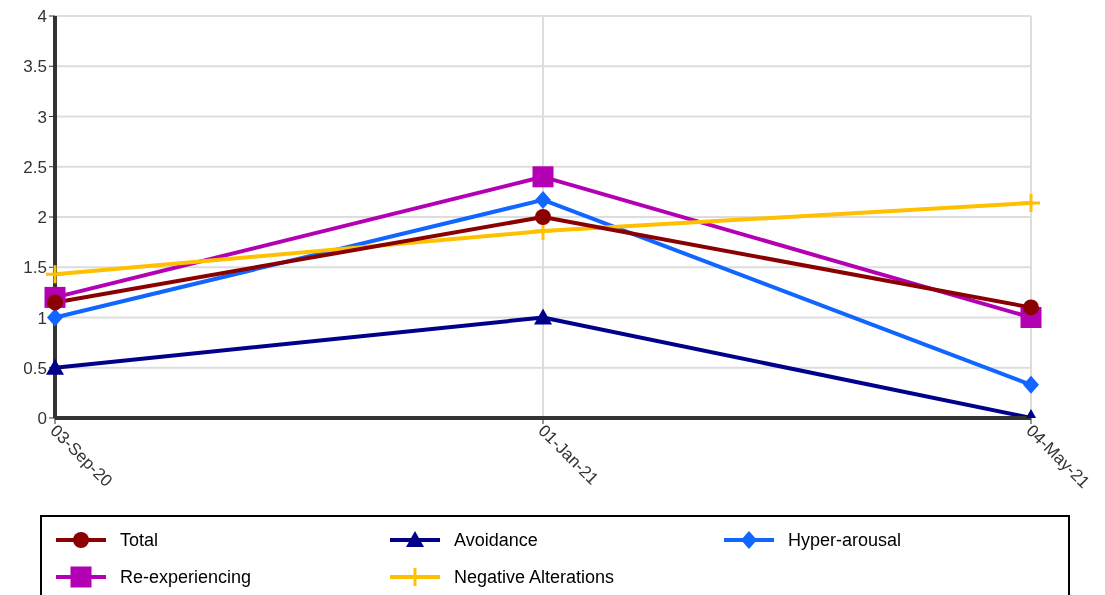 The width and height of the screenshot is (1105, 595). What do you see at coordinates (42, 117) in the screenshot?
I see `y-tick-label: 3` at bounding box center [42, 117].